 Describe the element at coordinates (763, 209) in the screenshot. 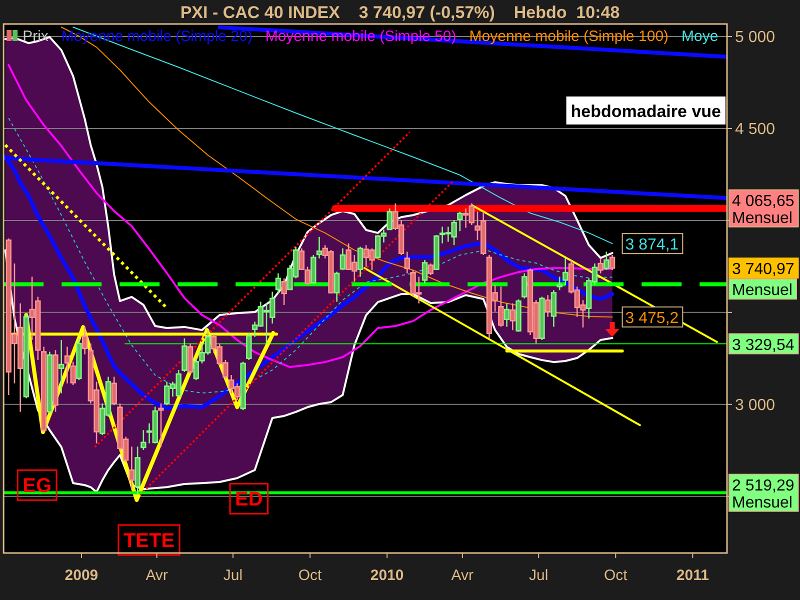

I see `data-label: 4 065,65 Mensuel` at that location.